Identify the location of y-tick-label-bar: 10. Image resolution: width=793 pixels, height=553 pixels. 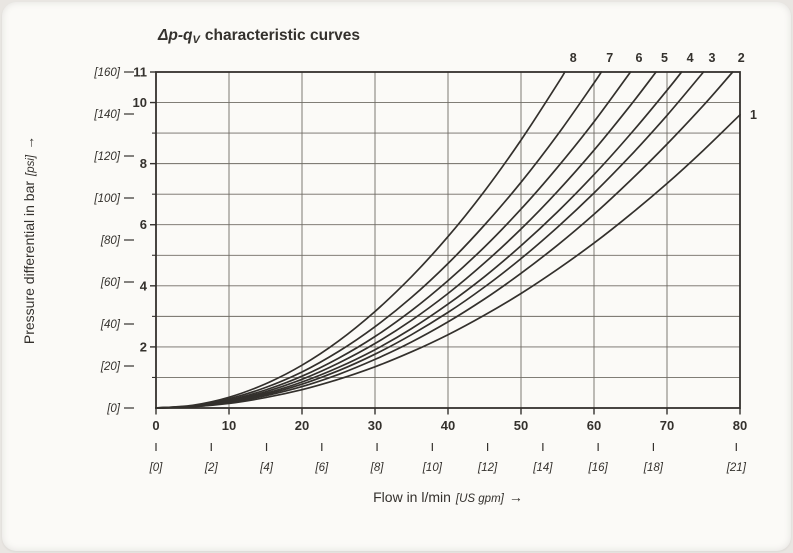
(140, 102).